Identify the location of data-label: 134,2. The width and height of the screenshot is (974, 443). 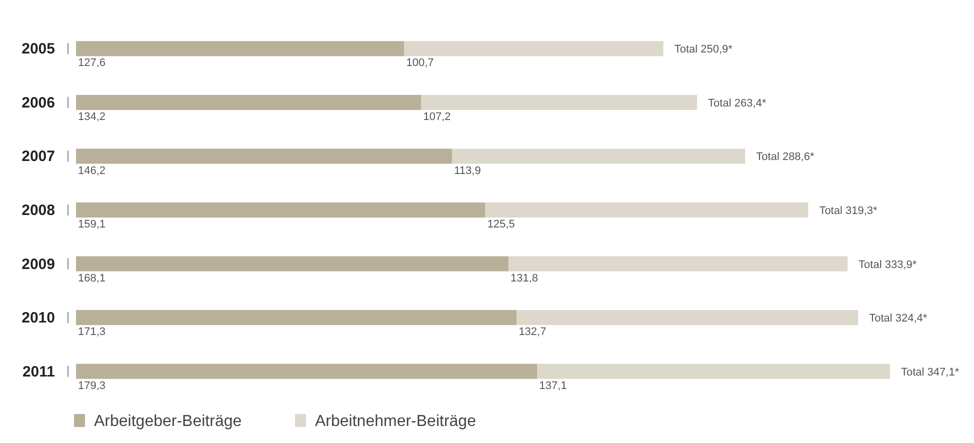
(92, 116).